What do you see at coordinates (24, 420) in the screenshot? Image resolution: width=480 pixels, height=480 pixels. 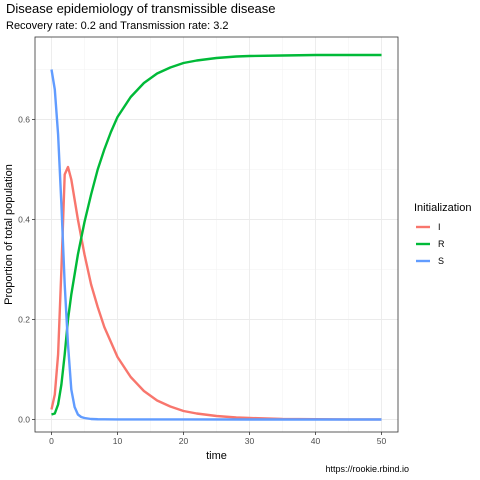 I see `y-tick-label: 0.0` at bounding box center [24, 420].